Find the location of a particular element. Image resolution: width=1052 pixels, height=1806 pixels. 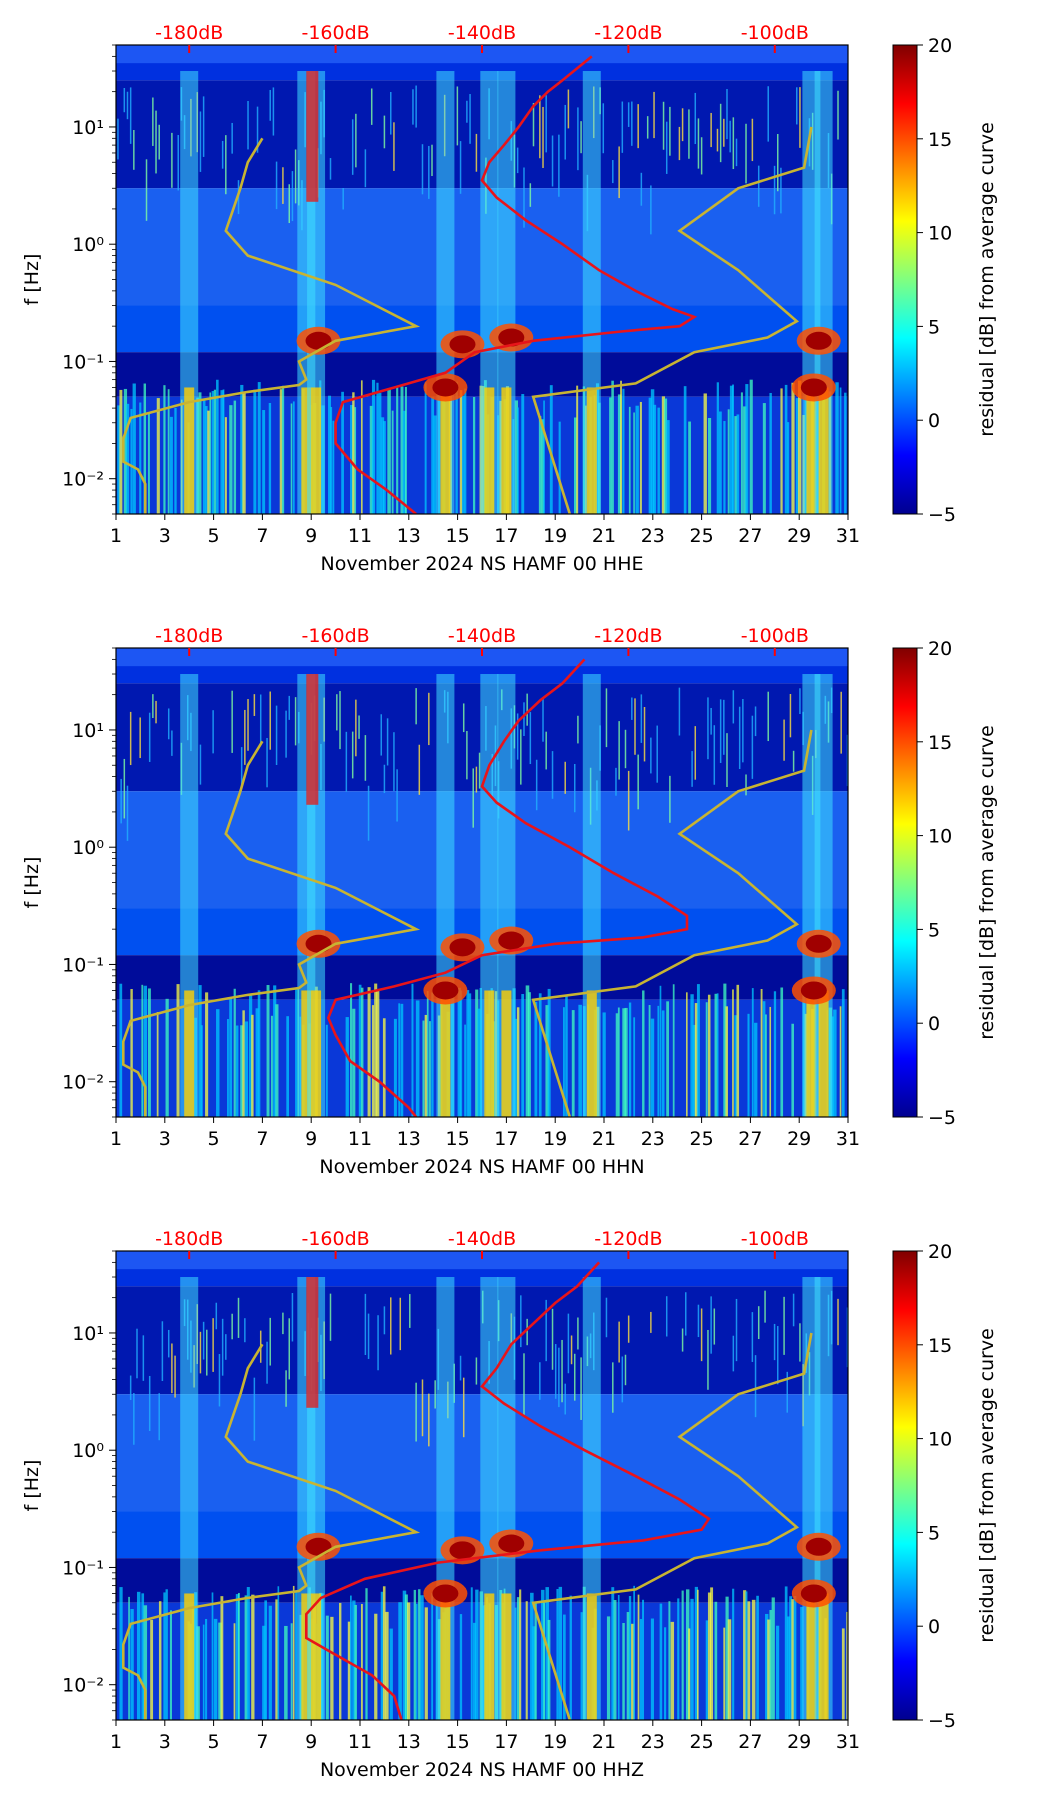

x-tick-label: 15 is located at coordinates (458, 536).